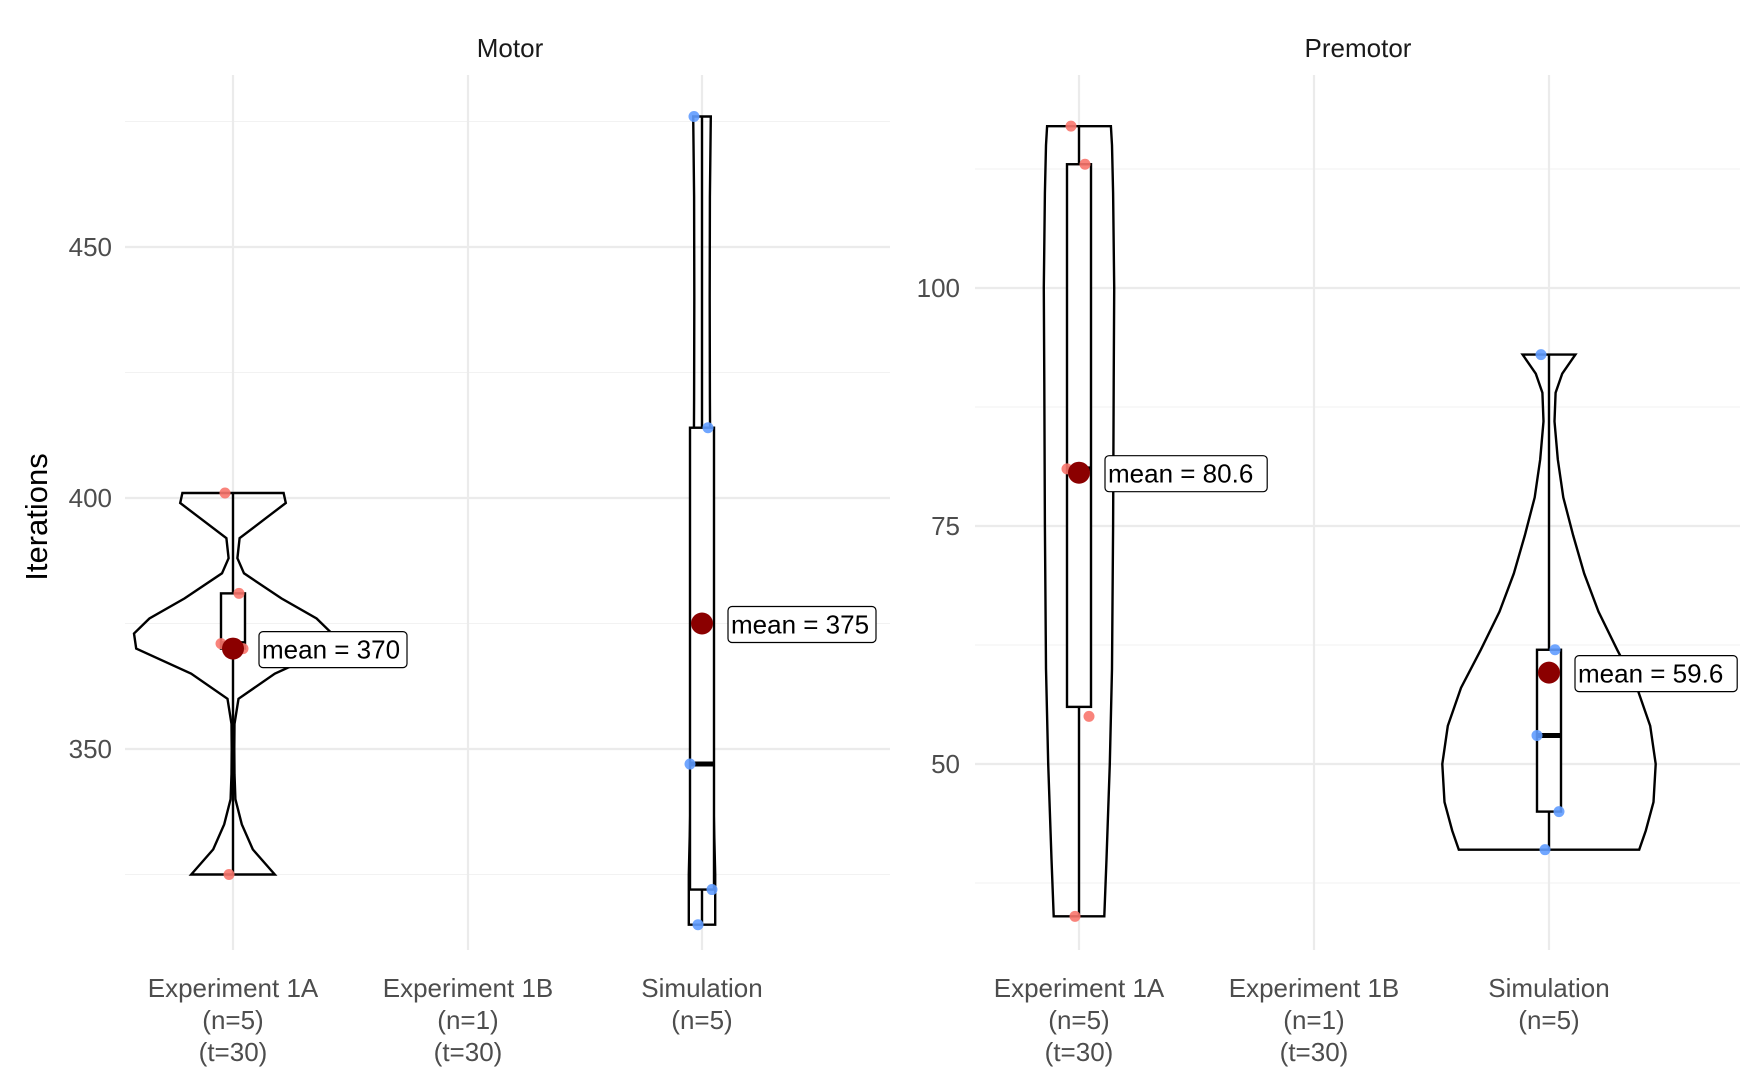 This screenshot has height=1081, width=1750. What do you see at coordinates (938, 288) in the screenshot?
I see `y-tick-label: 100` at bounding box center [938, 288].